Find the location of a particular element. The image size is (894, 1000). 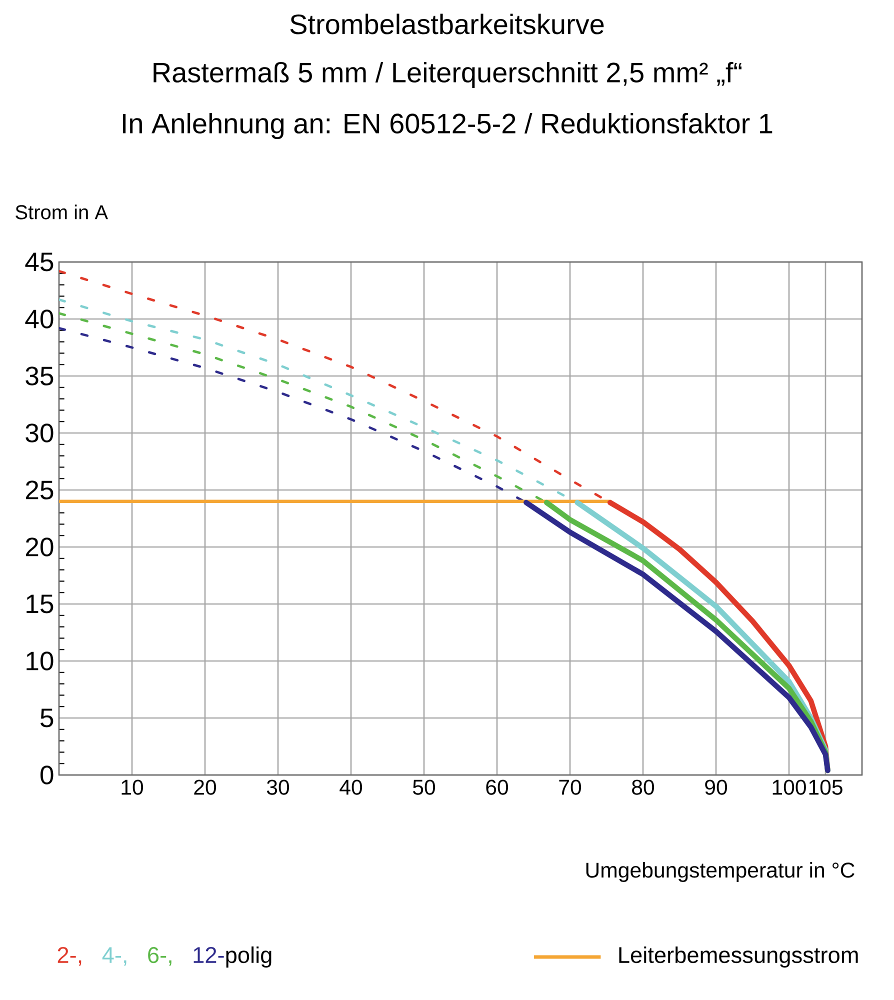

text: polig is located at coordinates (249, 957).